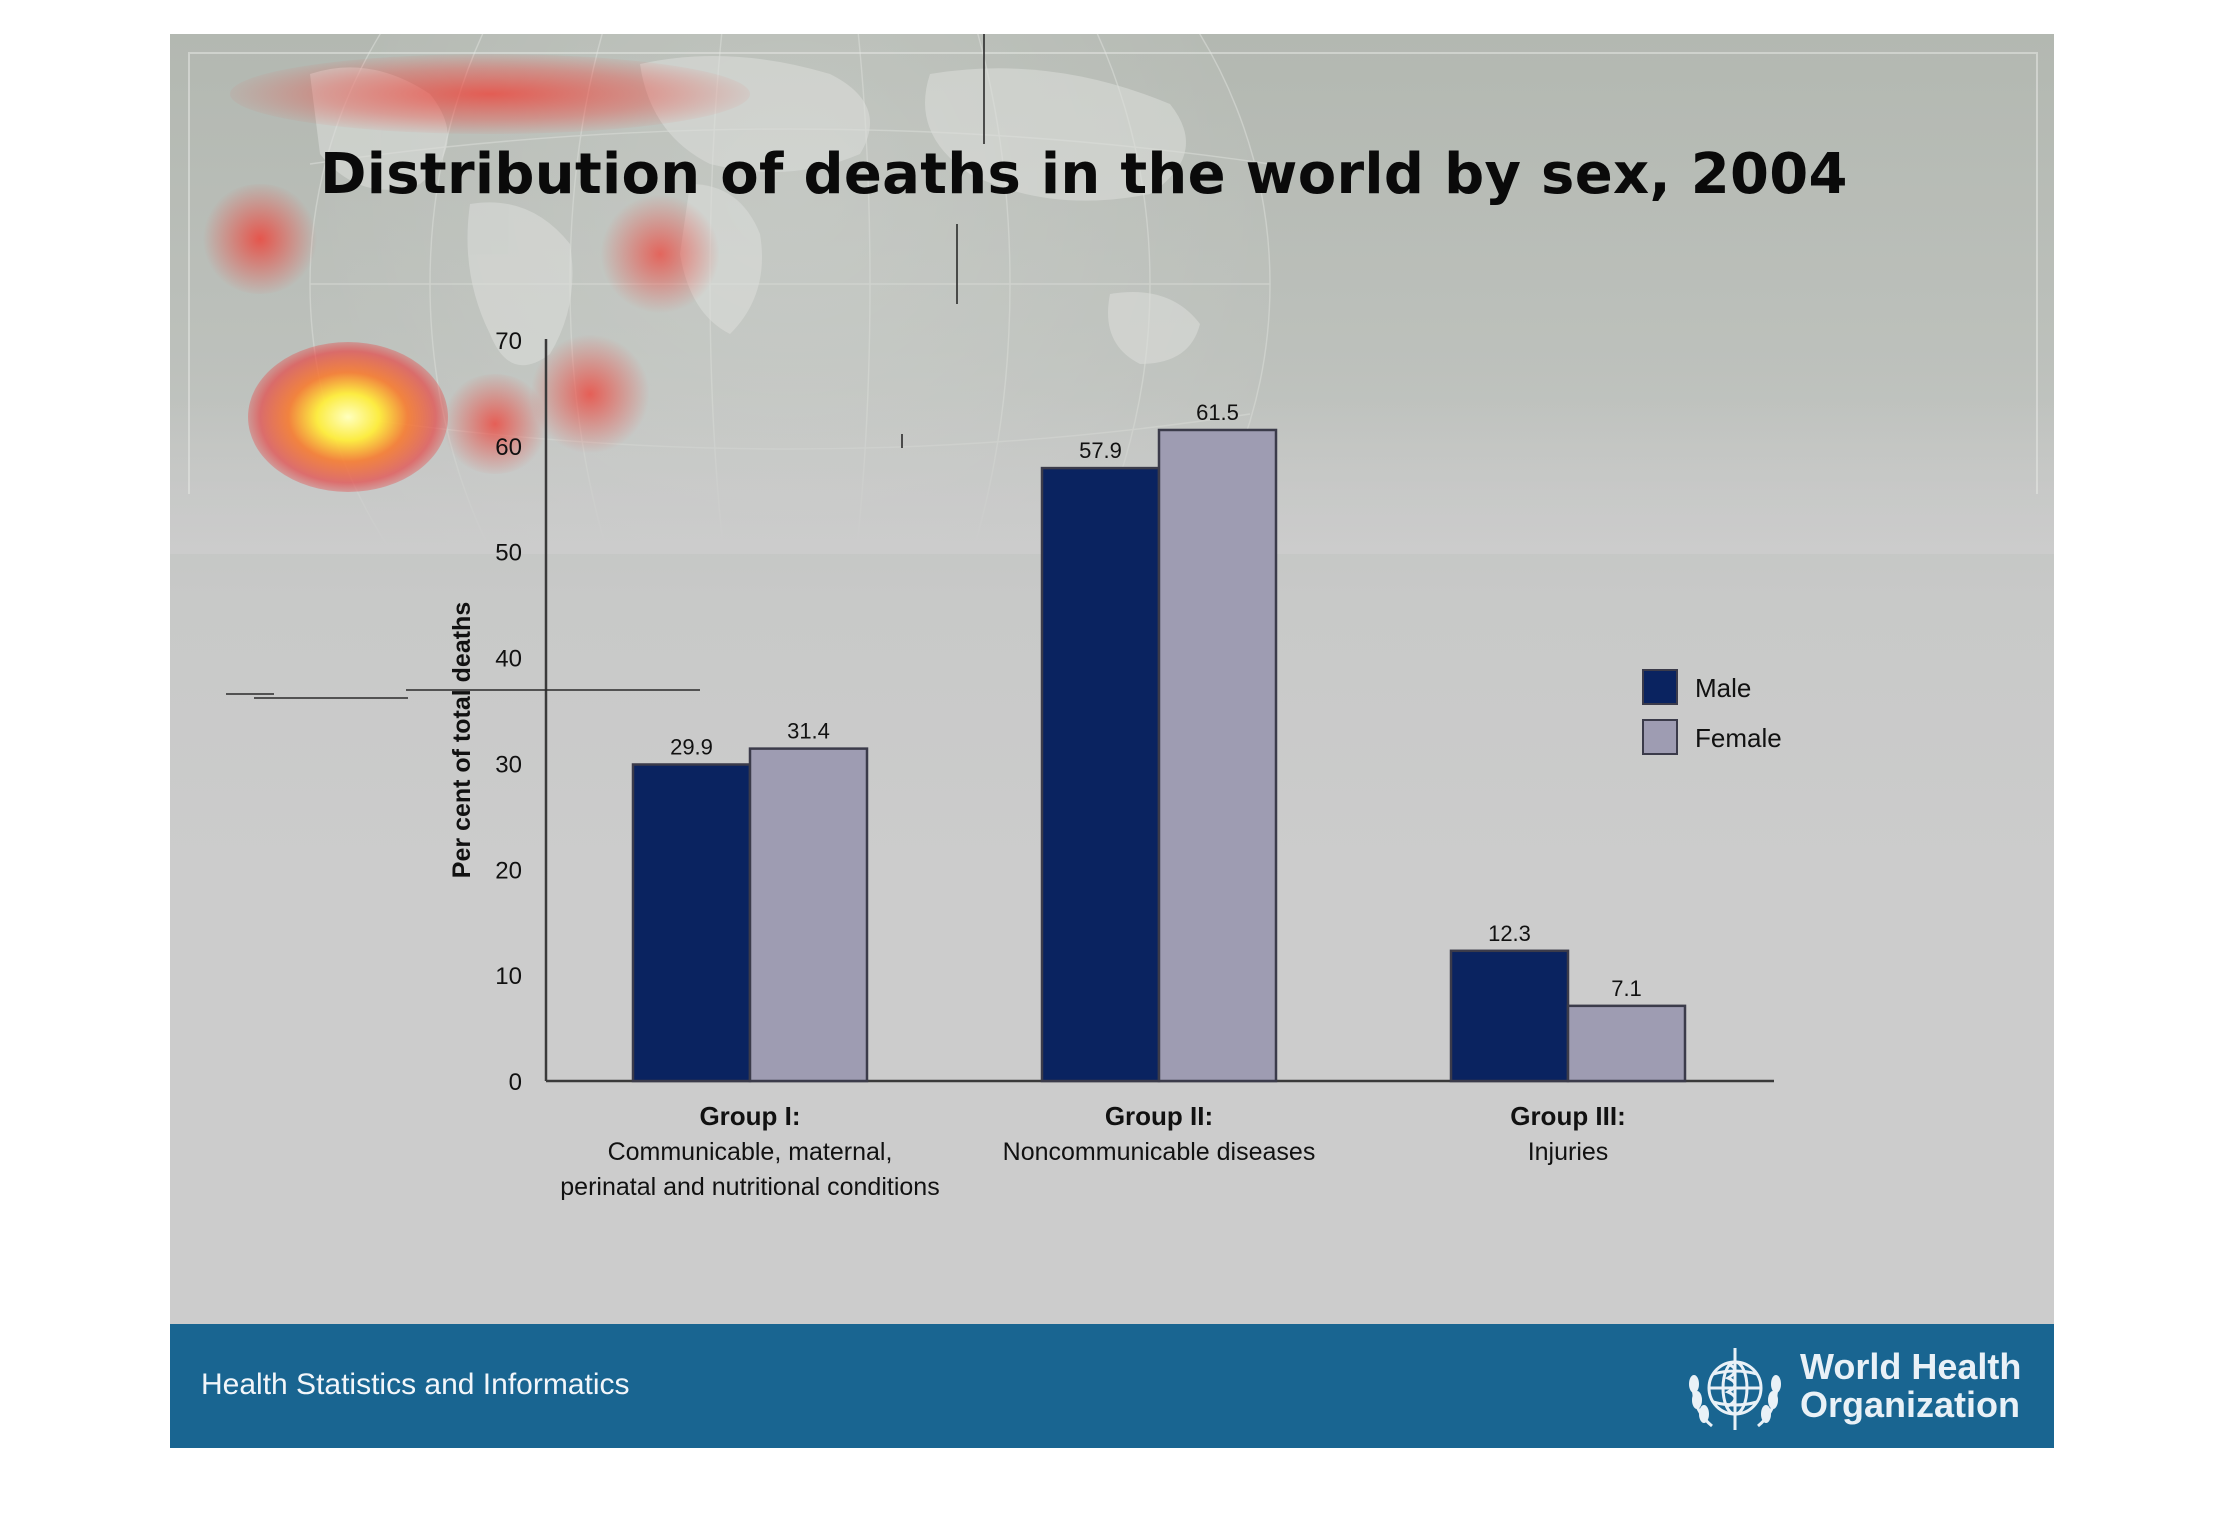 The image size is (2216, 1530). What do you see at coordinates (750, 1152) in the screenshot?
I see `category-description: Communicable, maternal,` at bounding box center [750, 1152].